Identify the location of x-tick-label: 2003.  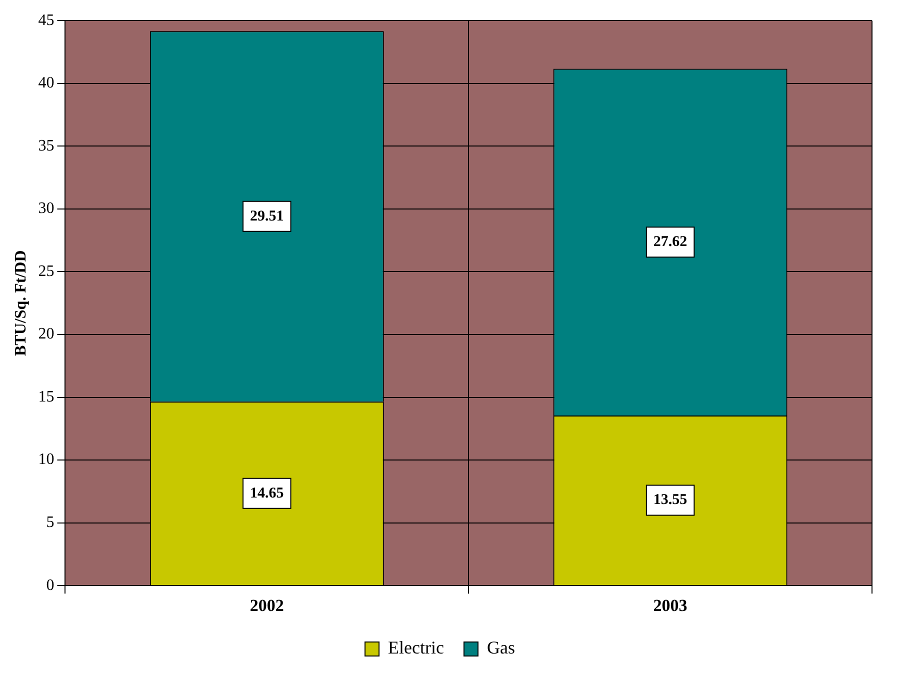
(670, 606).